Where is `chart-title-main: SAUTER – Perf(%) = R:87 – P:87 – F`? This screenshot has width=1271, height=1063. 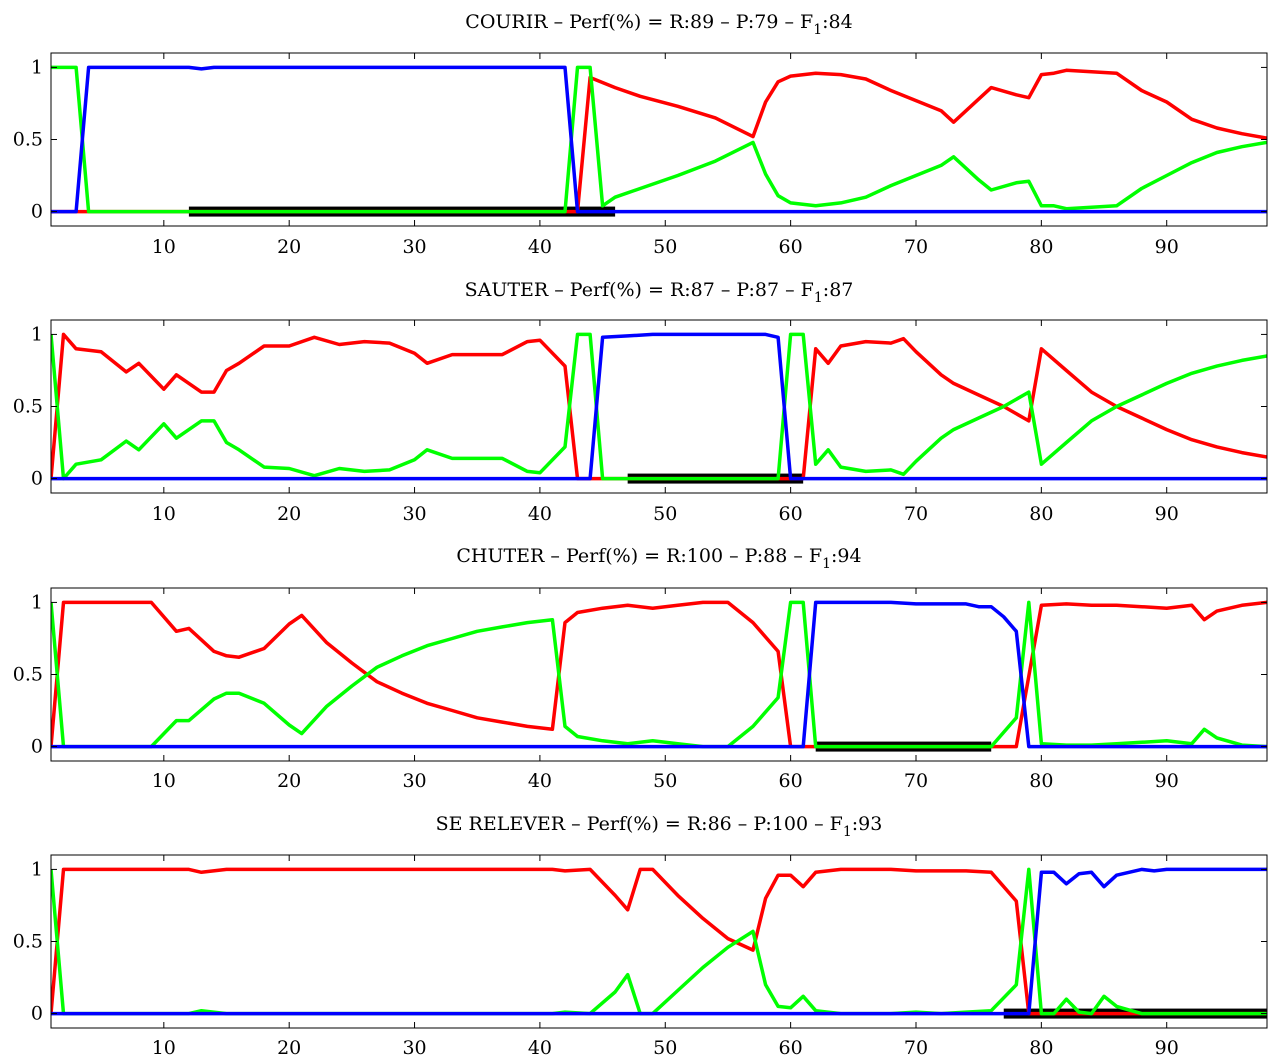 chart-title-main: SAUTER – Perf(%) = R:87 – P:87 – F is located at coordinates (639, 290).